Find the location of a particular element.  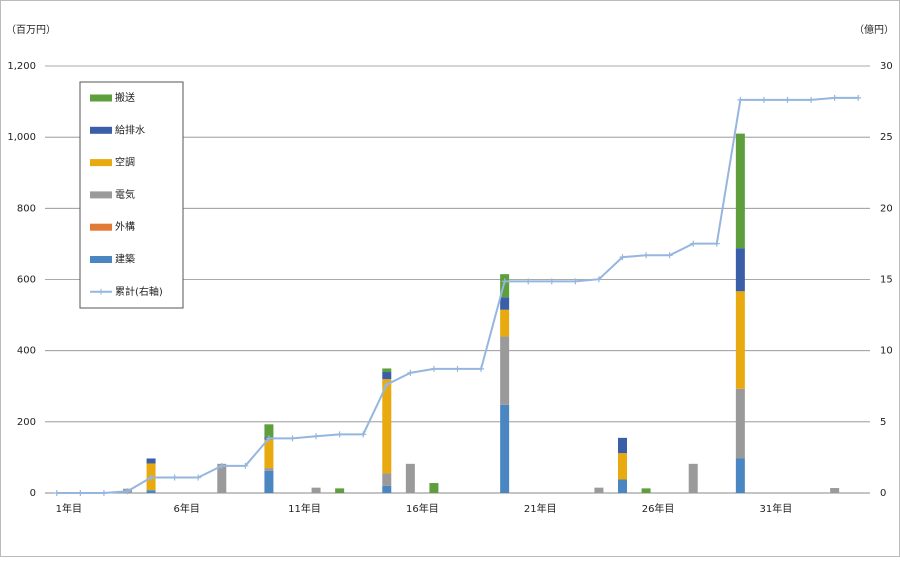

y-tick-label: 0 is located at coordinates (33, 493).